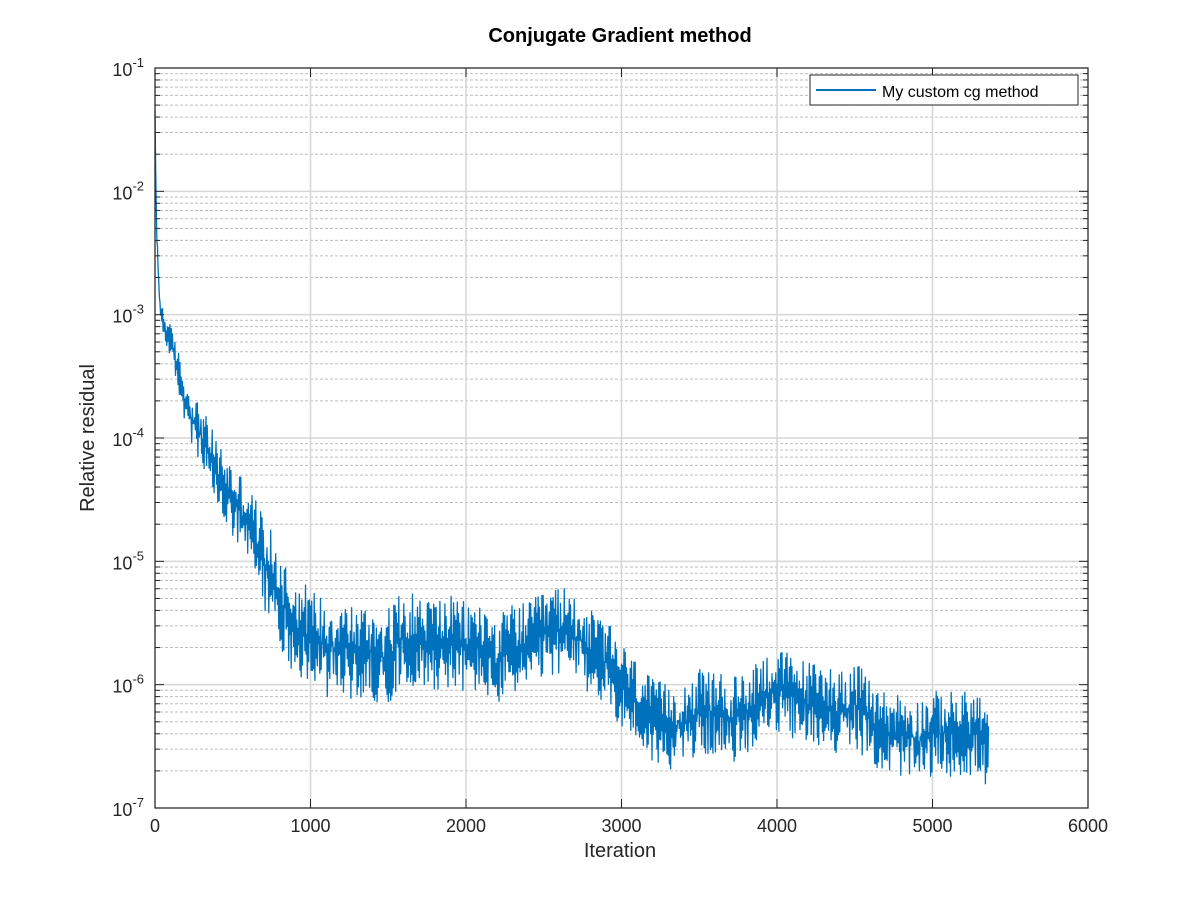 The image size is (1200, 900). What do you see at coordinates (128, 190) in the screenshot?
I see `y-tick-label: 10⁻²` at bounding box center [128, 190].